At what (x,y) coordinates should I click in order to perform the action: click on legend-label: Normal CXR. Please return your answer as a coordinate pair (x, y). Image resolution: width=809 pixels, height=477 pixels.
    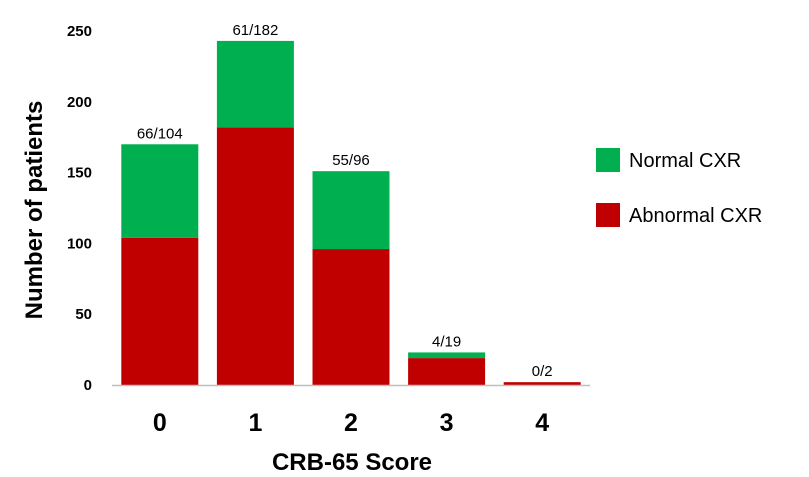
    Looking at the image, I should click on (685, 161).